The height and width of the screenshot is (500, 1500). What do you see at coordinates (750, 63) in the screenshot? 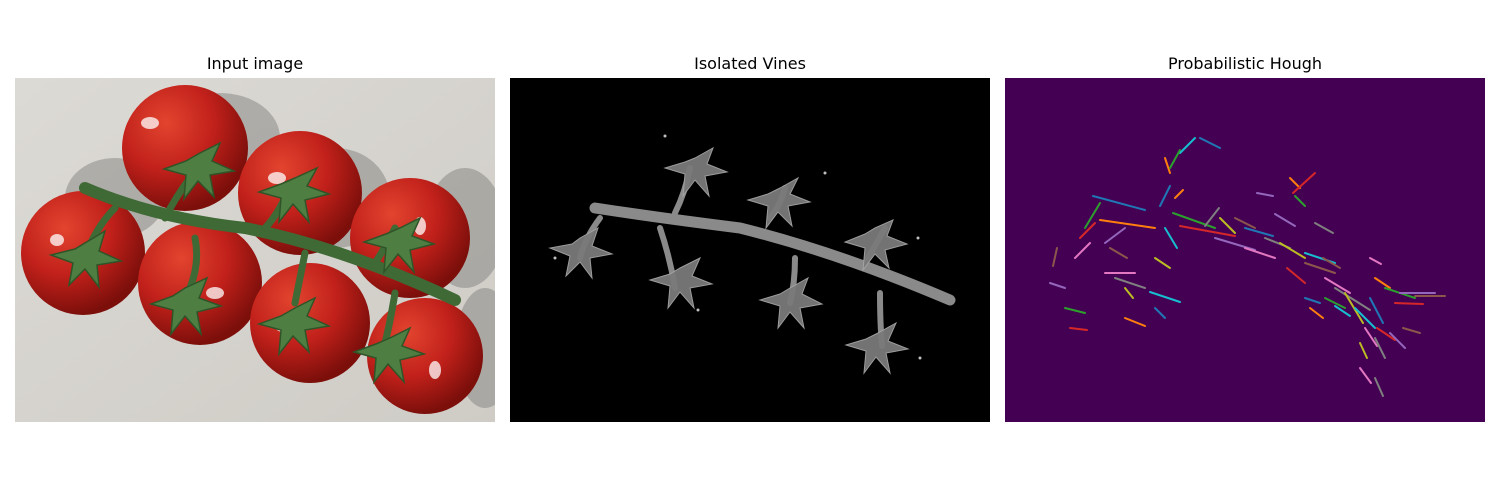
I see `isolated-vines-title: Isolated Vines` at bounding box center [750, 63].